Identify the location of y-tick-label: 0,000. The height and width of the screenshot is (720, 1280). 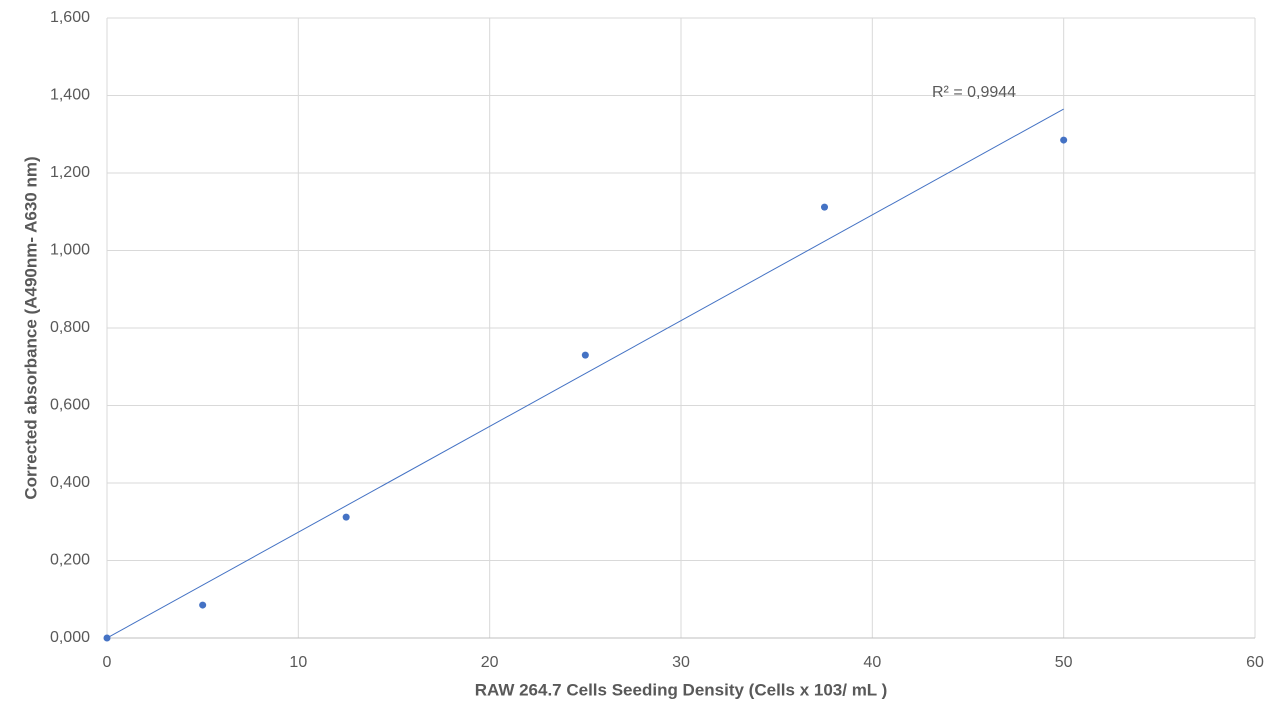
(70, 637).